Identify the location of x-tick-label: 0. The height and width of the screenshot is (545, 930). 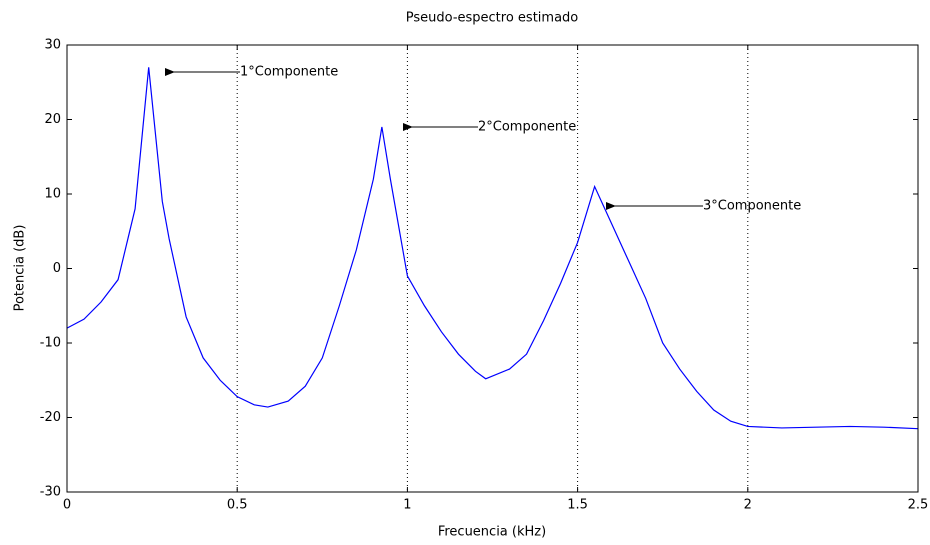
(67, 505).